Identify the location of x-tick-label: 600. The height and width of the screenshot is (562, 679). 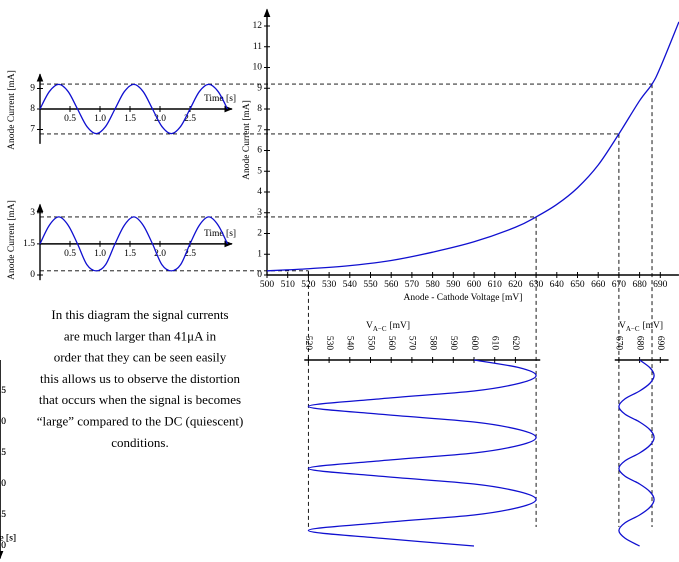
(474, 285).